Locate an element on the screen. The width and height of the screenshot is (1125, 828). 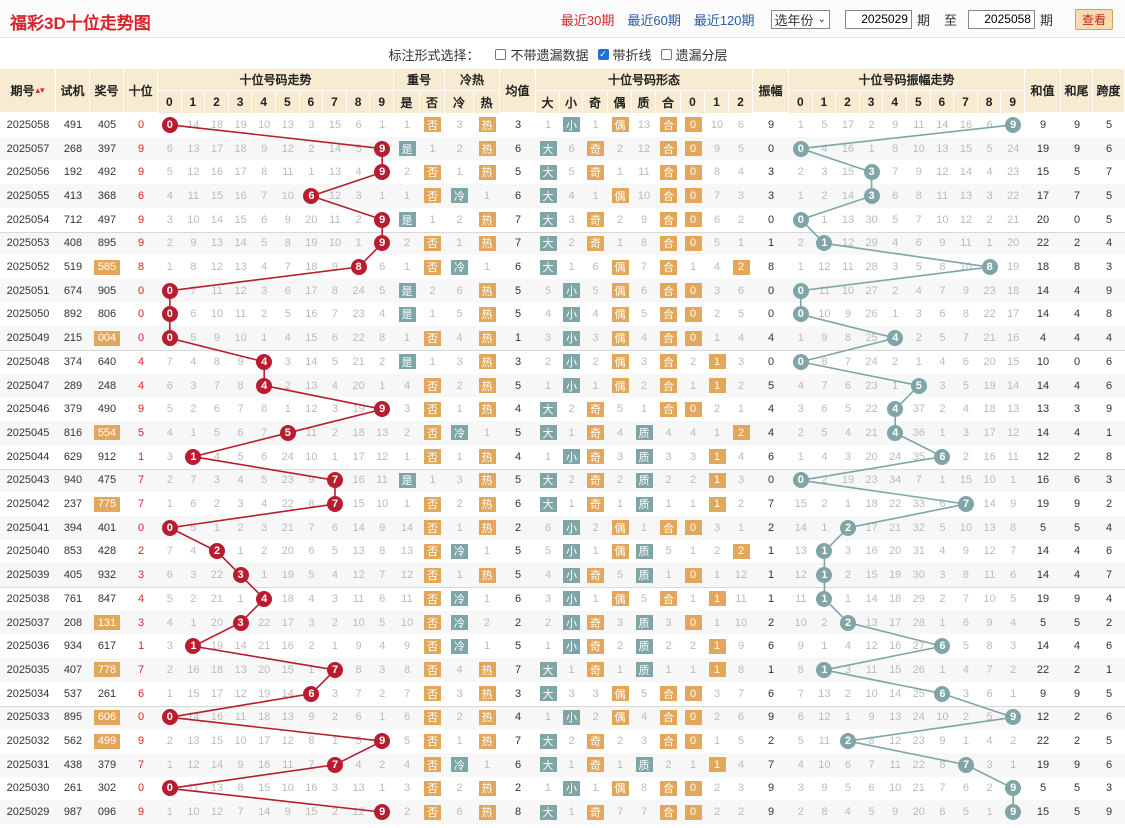
bs-cell: 大 is located at coordinates (548, 741).